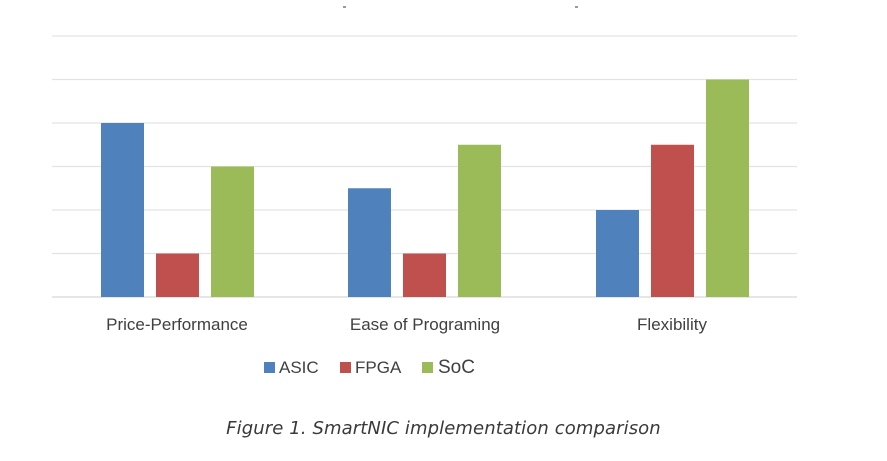  Describe the element at coordinates (672, 324) in the screenshot. I see `x-tick-label: Flexibility` at that location.